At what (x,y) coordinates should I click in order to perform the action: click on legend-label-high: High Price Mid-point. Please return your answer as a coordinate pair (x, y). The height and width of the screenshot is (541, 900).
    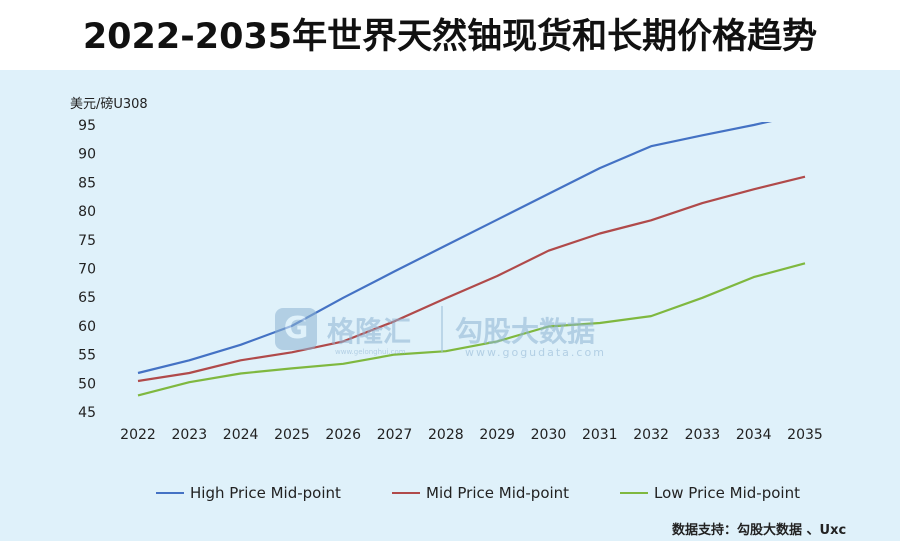
    Looking at the image, I should click on (265, 493).